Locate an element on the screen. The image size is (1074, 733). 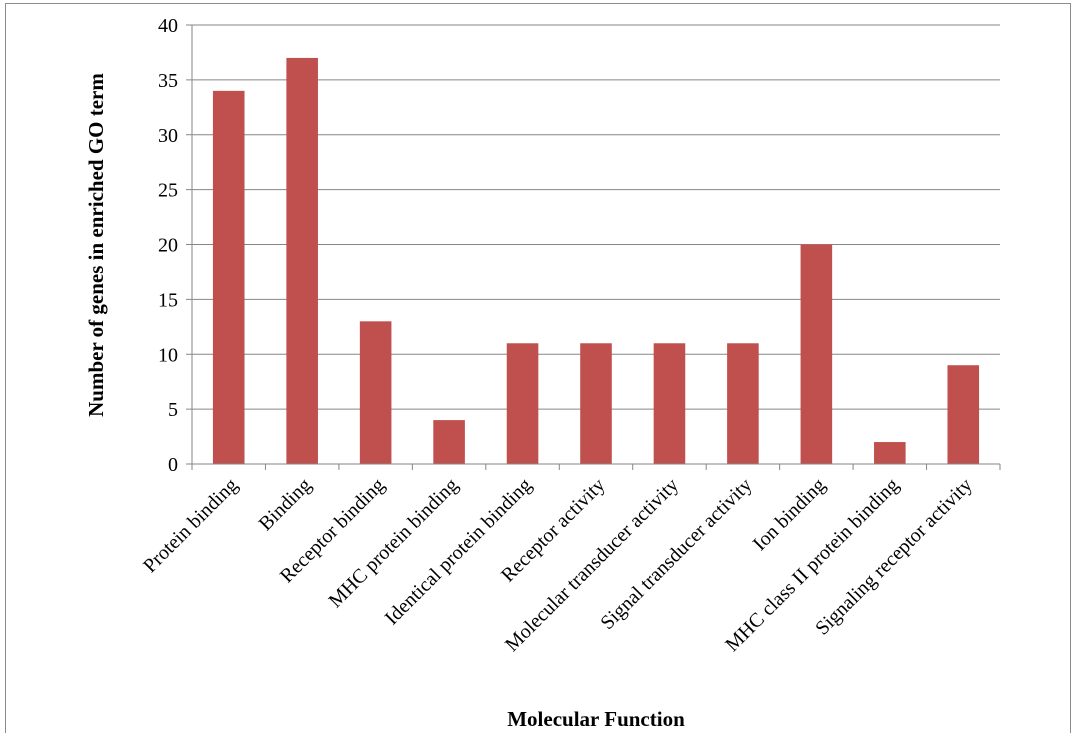
x-tick-label: Signal transducer activity is located at coordinates (676, 554).